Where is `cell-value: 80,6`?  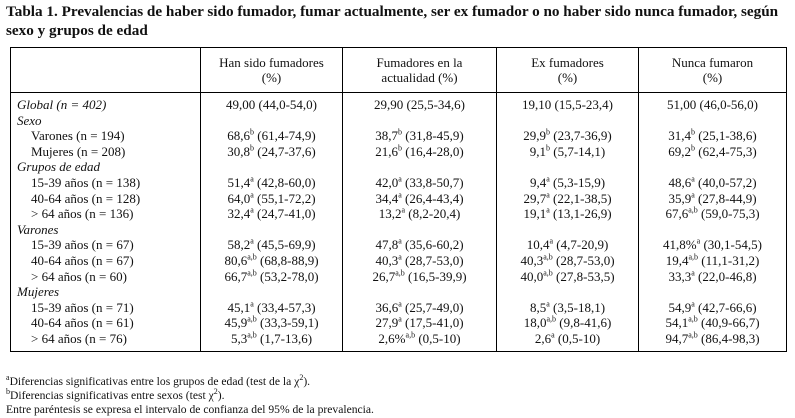
cell-value: 80,6 is located at coordinates (236, 260).